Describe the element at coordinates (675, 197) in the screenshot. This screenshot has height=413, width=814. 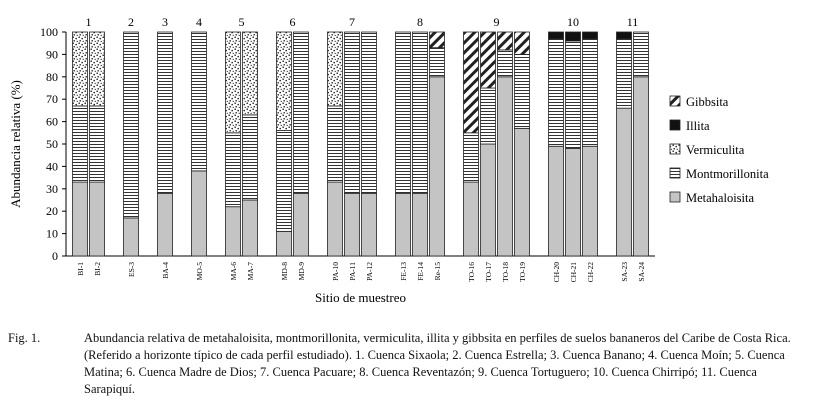
I see `legend-swatch-met` at that location.